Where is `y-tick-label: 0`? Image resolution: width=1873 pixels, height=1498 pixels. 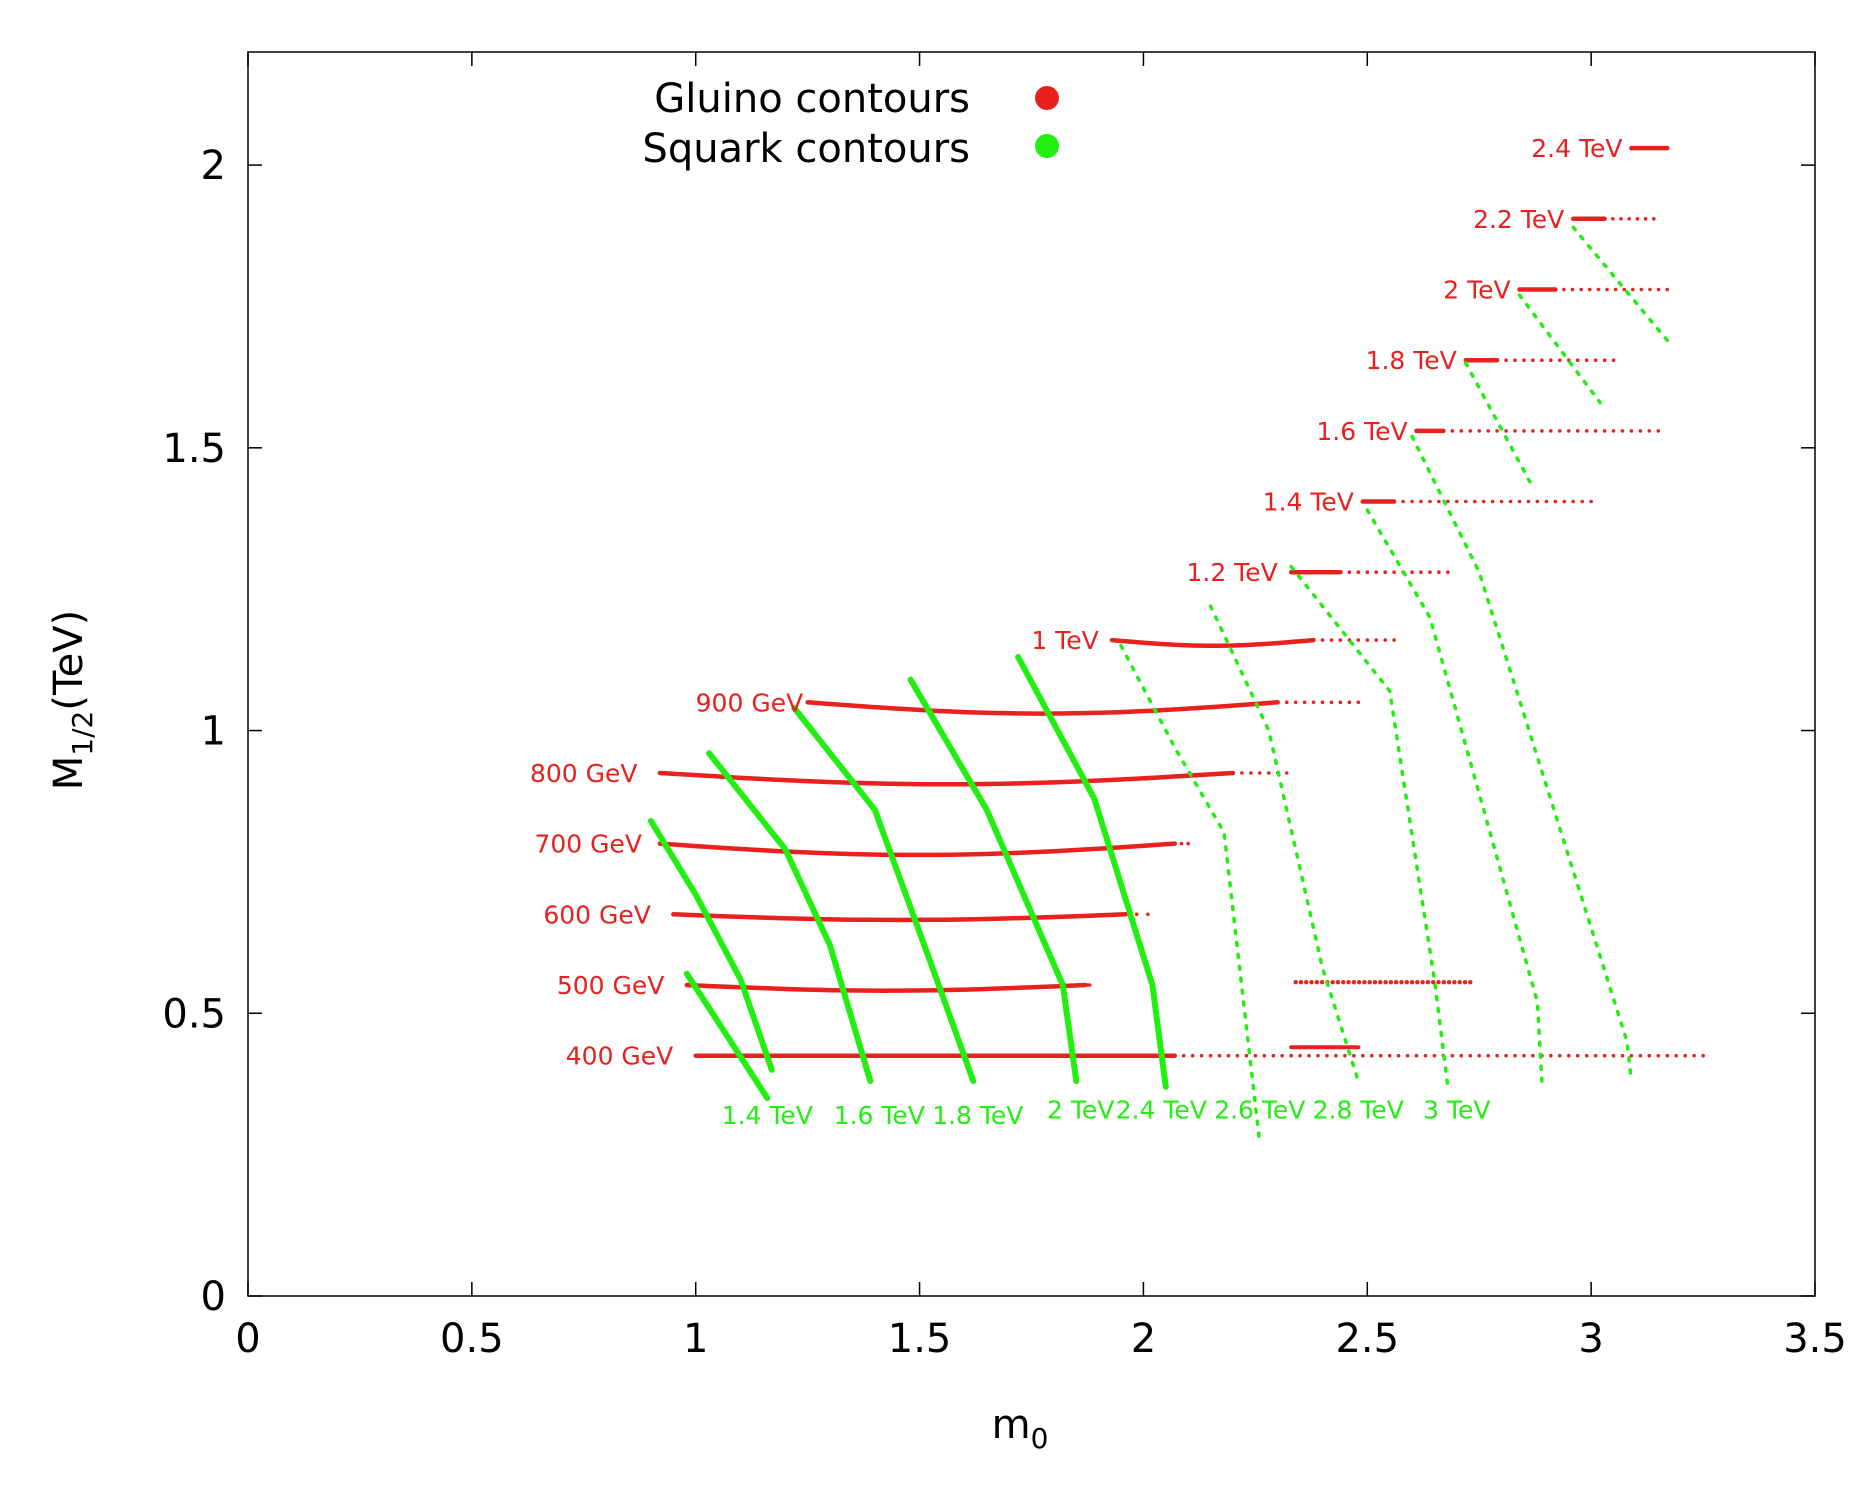 y-tick-label: 0 is located at coordinates (213, 1297).